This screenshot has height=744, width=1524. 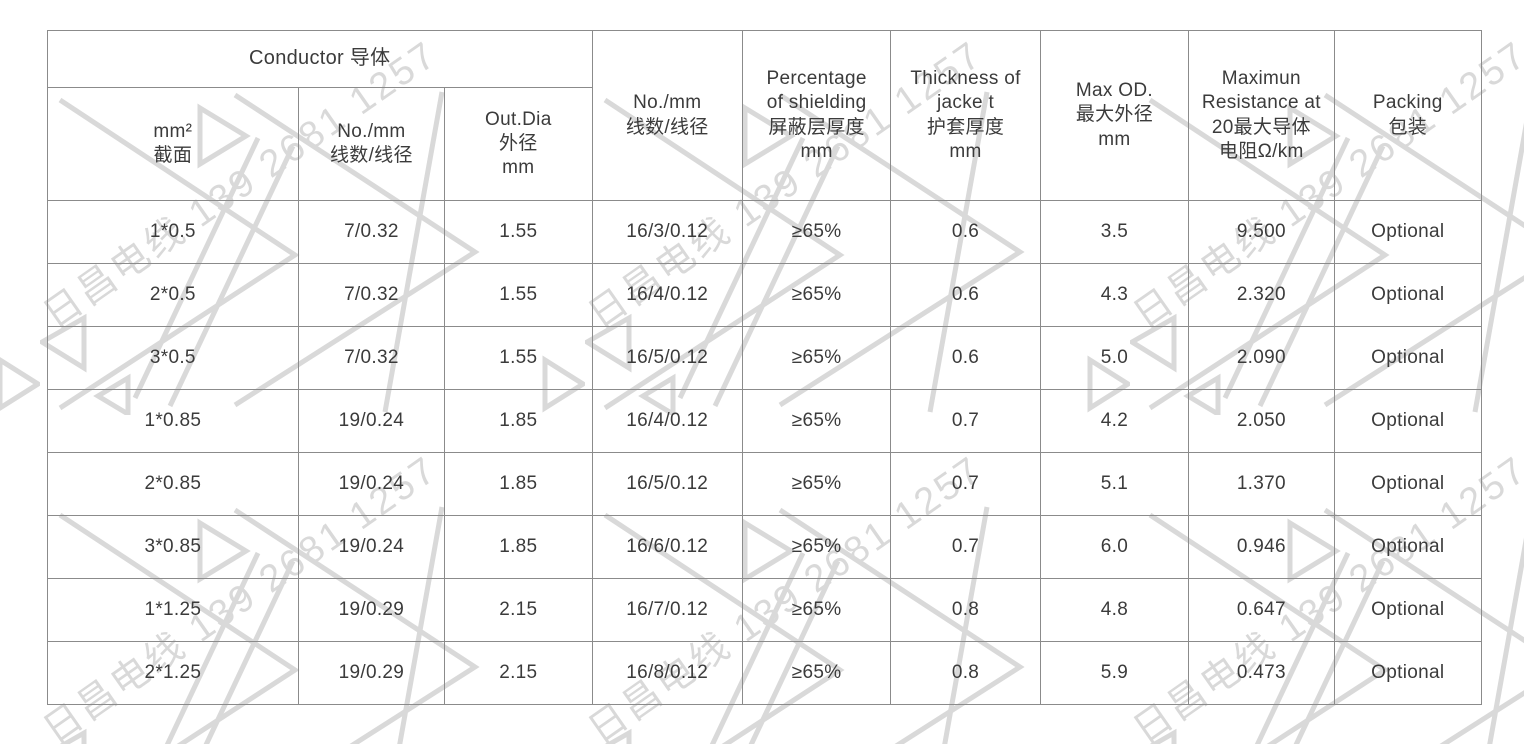 I want to click on col-header-out-dia: Out.Dia 外径 mm, so click(x=518, y=144).